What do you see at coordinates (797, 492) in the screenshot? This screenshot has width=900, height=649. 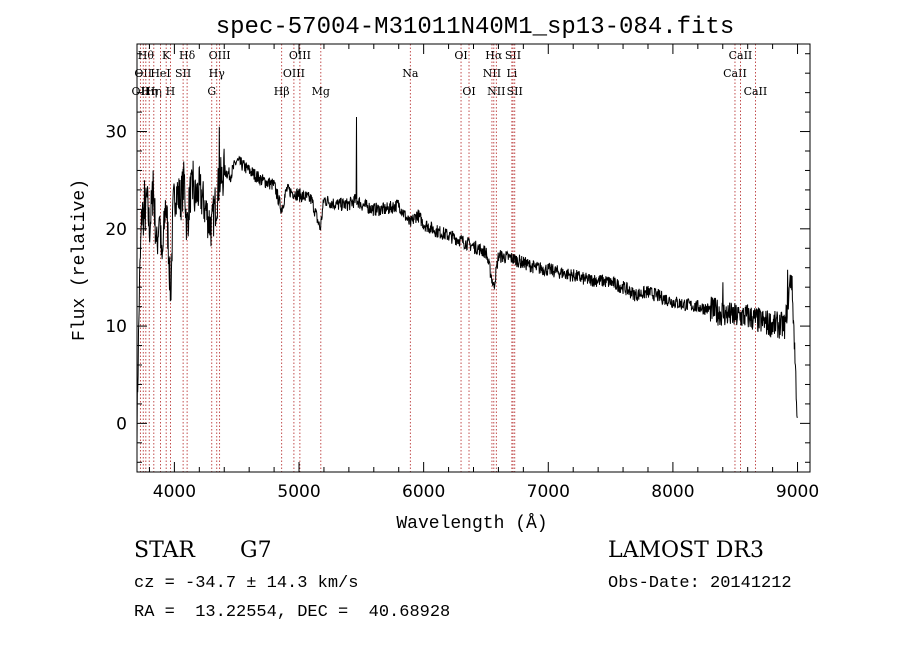 I see `x-tick-label: 9000` at bounding box center [797, 492].